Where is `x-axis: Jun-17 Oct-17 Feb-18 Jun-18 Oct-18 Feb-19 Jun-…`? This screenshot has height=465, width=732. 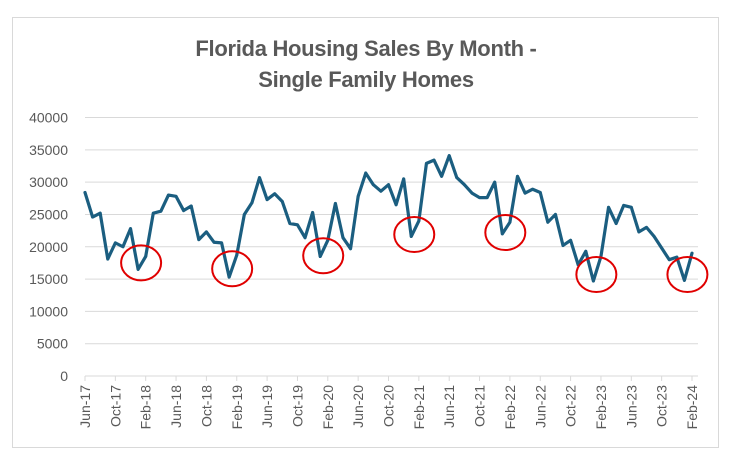
x-axis: Jun-17 Oct-17 Feb-18 Jun-18 Oct-18 Feb-19 Jun-… is located at coordinates (388, 402).